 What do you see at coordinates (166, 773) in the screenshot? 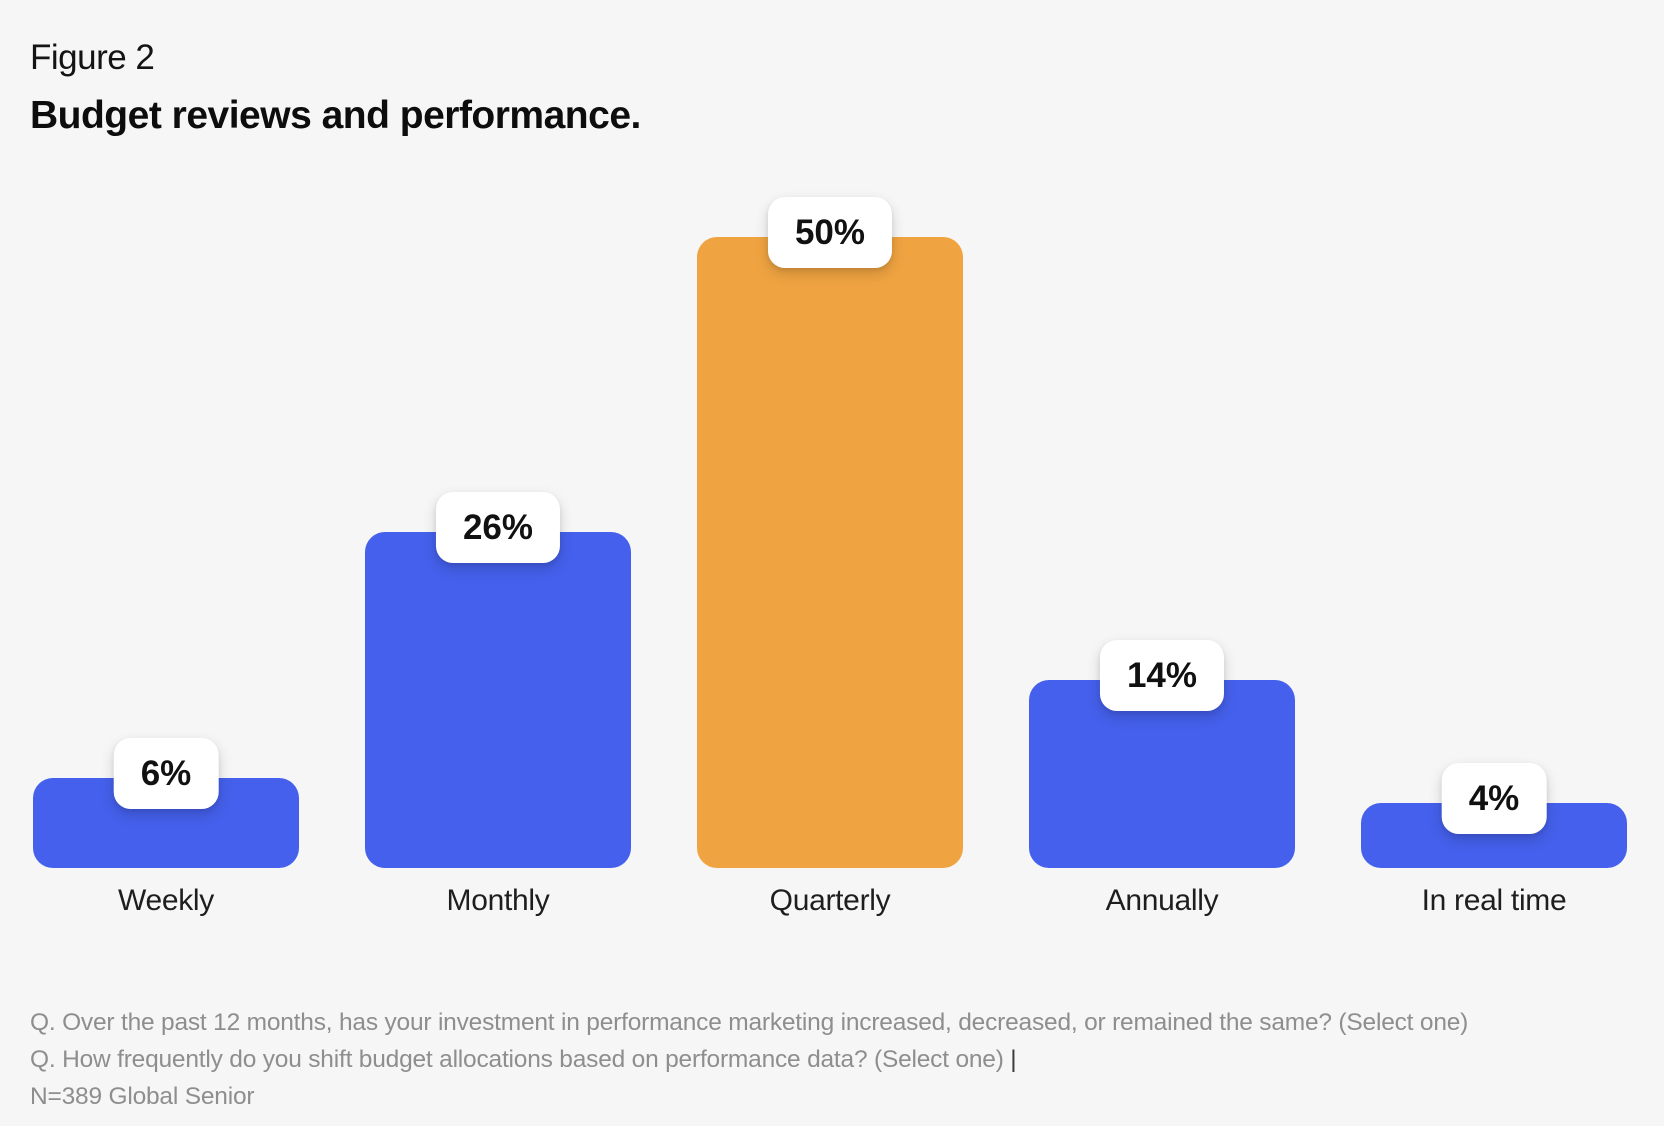
I see `value-badge: 6%` at bounding box center [166, 773].